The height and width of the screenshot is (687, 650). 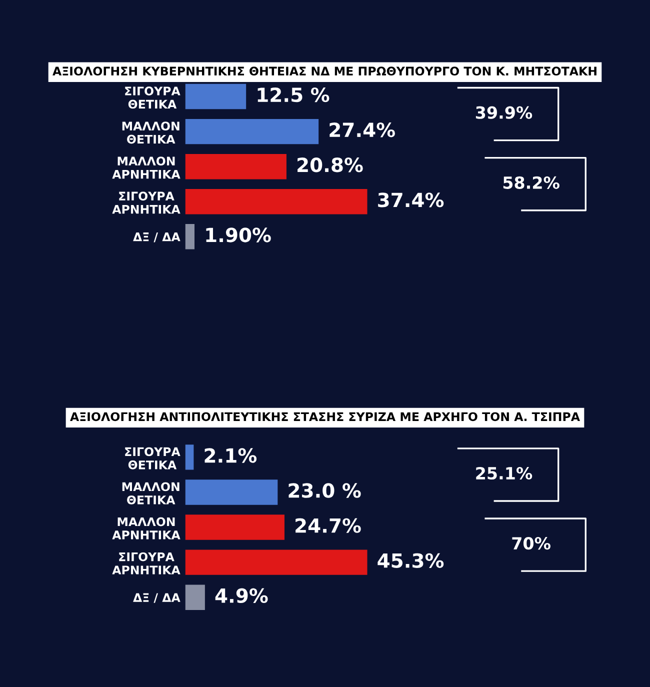 What do you see at coordinates (362, 130) in the screenshot?
I see `data-label: 27.4%` at bounding box center [362, 130].